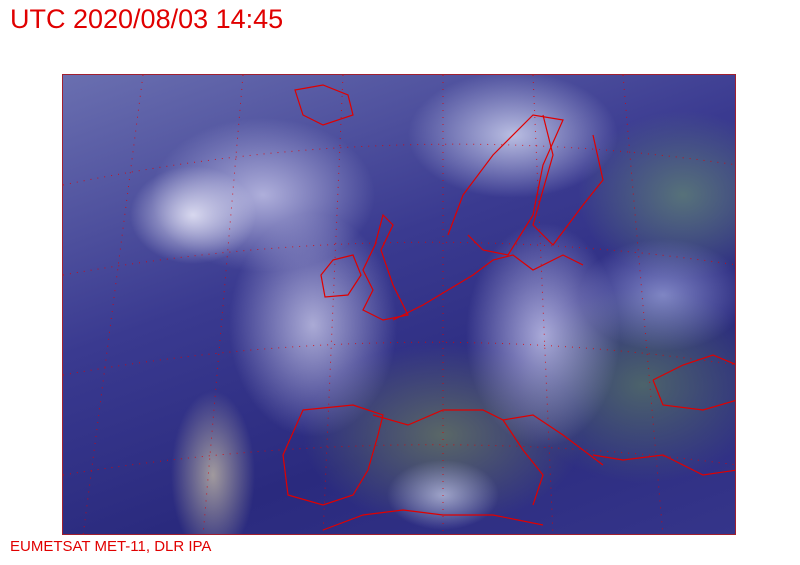  What do you see at coordinates (341, 276) in the screenshot?
I see `ireland-coast` at bounding box center [341, 276].